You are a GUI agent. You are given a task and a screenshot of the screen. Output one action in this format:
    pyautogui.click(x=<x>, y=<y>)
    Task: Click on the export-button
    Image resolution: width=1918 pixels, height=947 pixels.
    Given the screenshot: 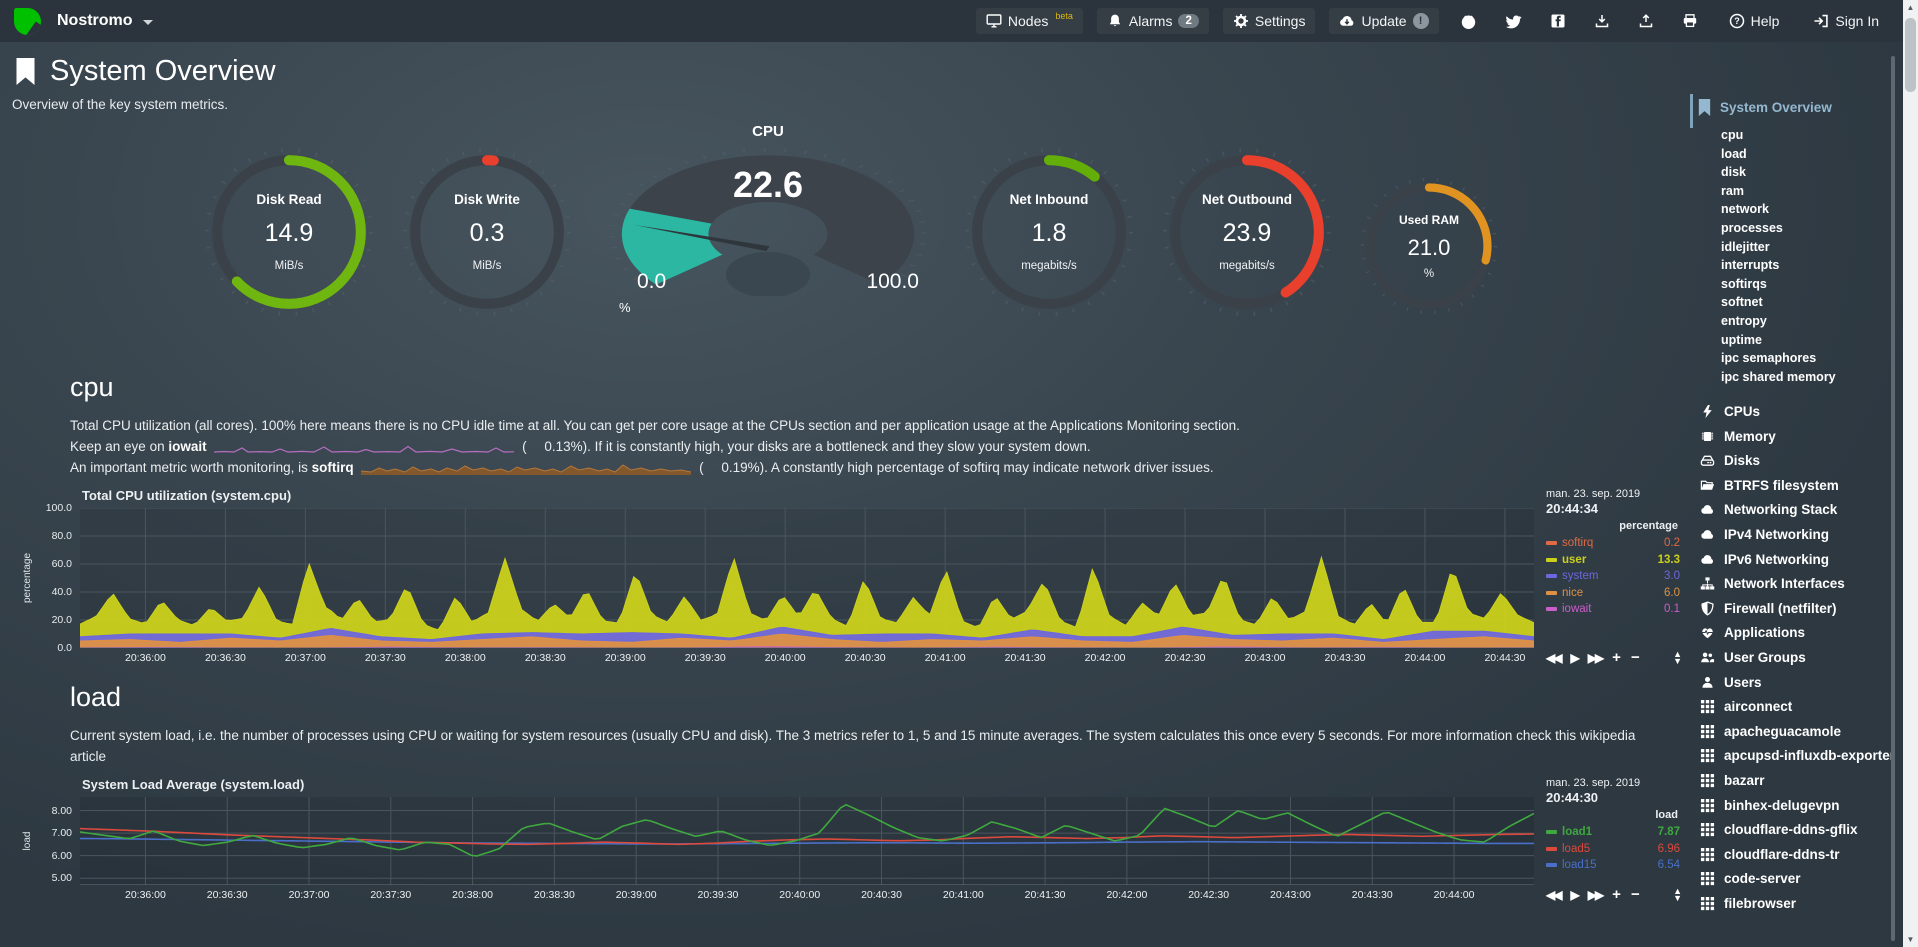 What is the action you would take?
    pyautogui.click(x=1602, y=21)
    